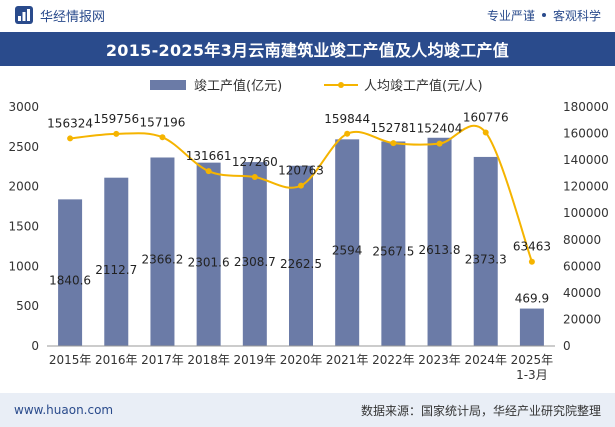 The image size is (615, 427). I want to click on legend-bar-label: 竣工产值(亿元), so click(238, 86).